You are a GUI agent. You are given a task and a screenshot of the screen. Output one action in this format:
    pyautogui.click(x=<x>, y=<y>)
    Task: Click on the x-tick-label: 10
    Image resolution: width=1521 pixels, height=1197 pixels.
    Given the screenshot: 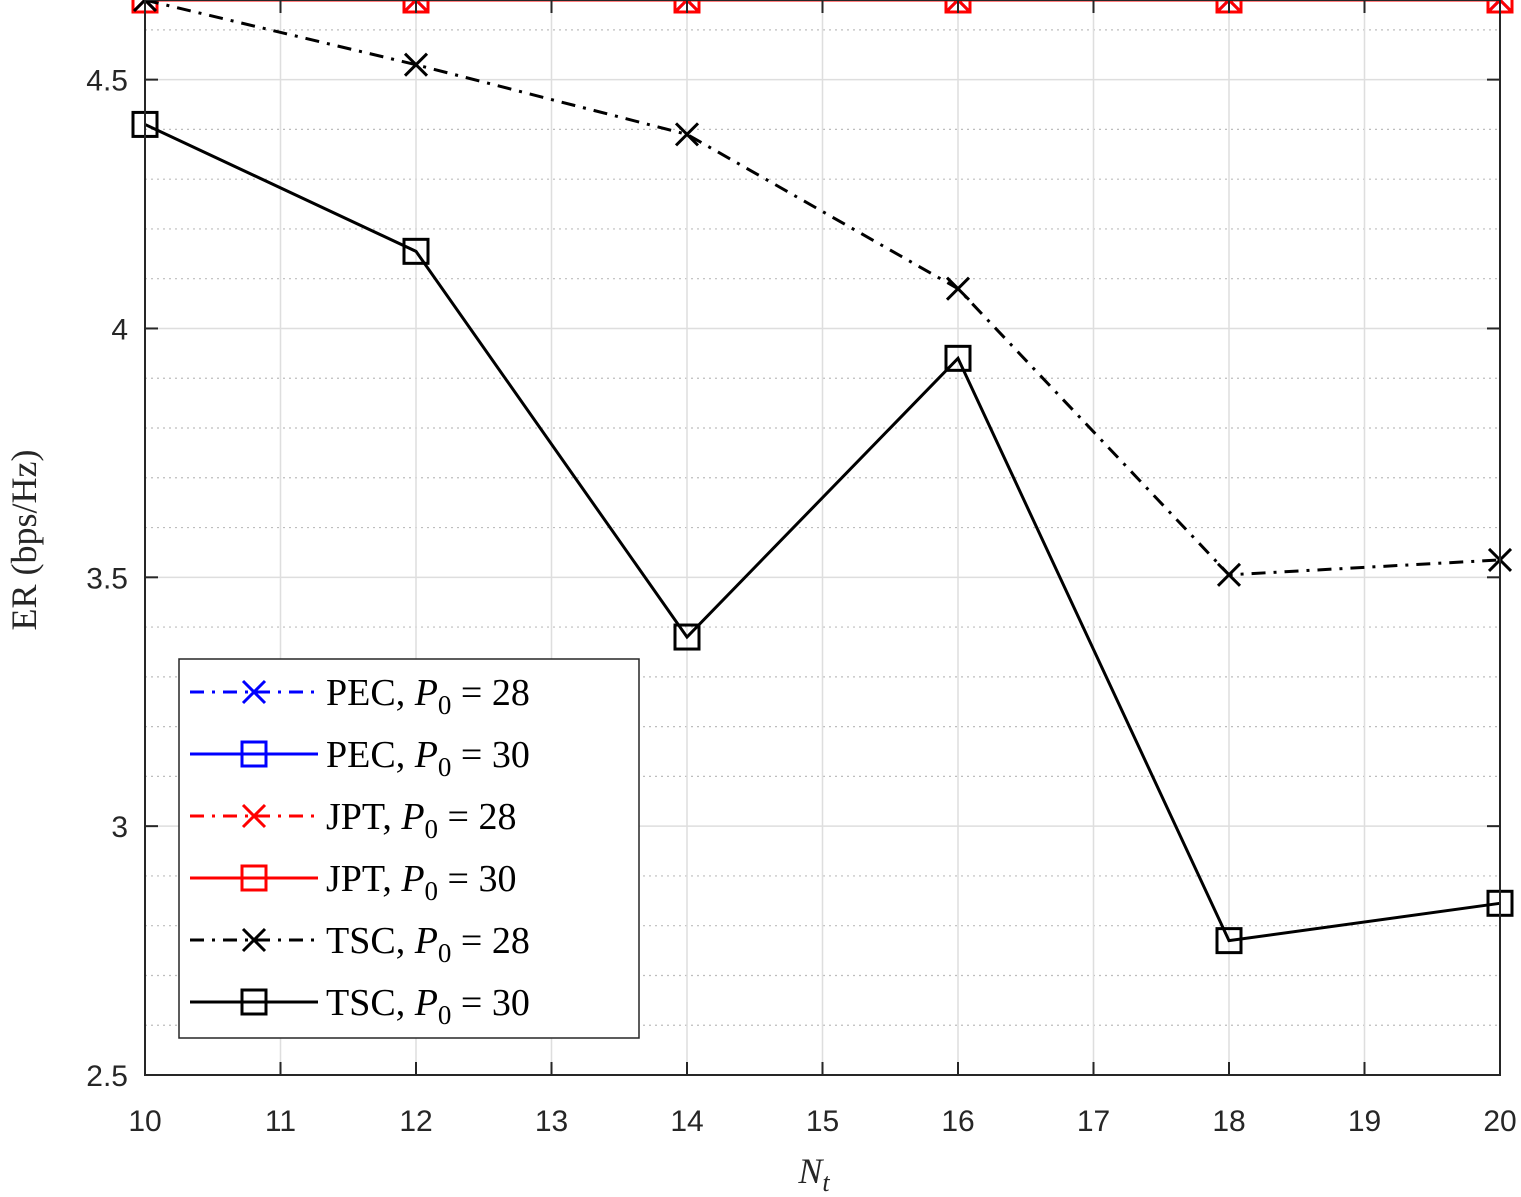 What is the action you would take?
    pyautogui.click(x=144, y=1121)
    